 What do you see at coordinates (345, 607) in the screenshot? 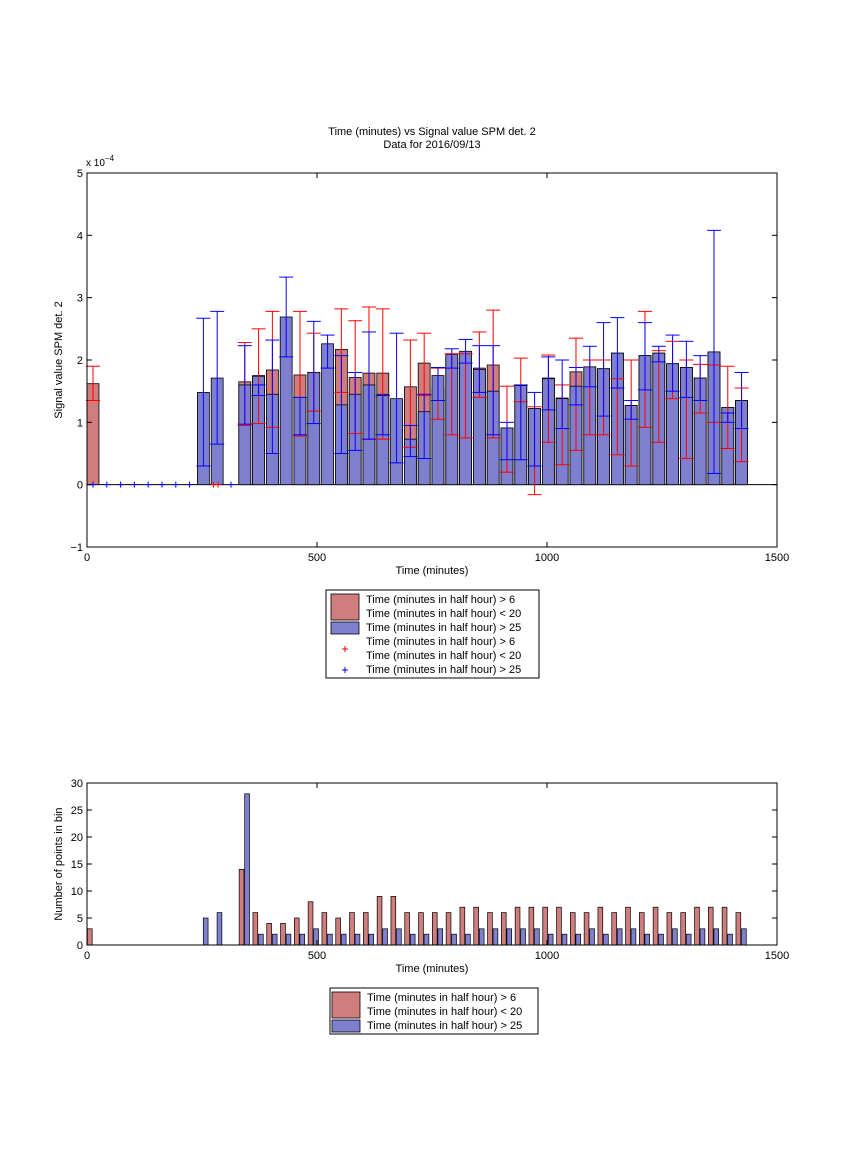
I see `signal-legend-swatch` at bounding box center [345, 607].